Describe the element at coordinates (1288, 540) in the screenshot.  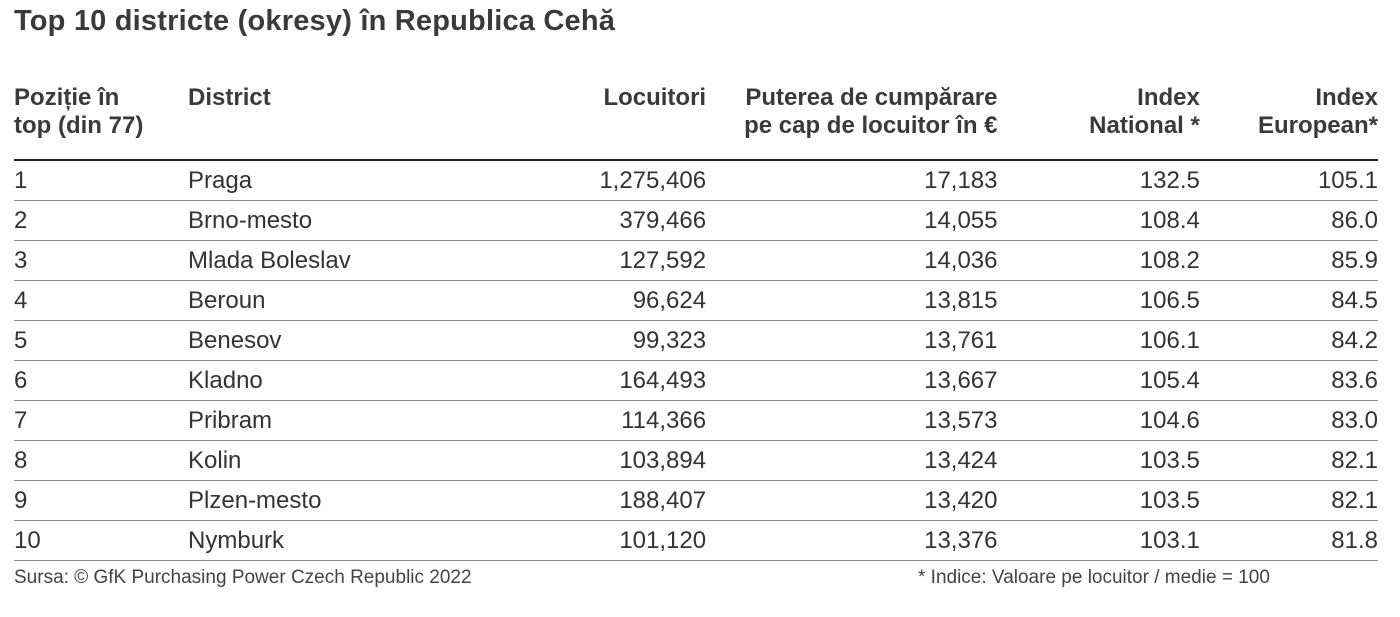
I see `cell-european-index: 81.8` at that location.